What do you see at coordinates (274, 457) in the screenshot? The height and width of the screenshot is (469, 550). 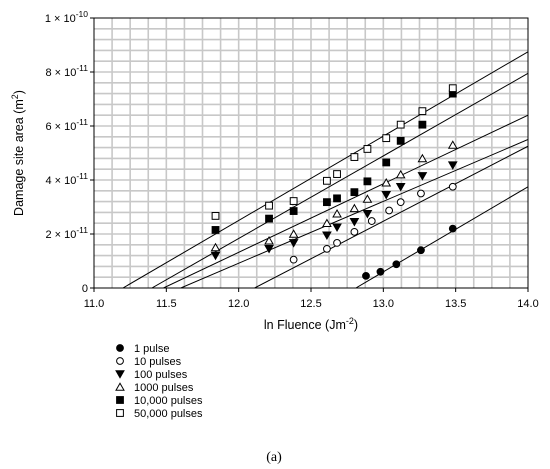 I see `figure-caption: (a)` at bounding box center [274, 457].